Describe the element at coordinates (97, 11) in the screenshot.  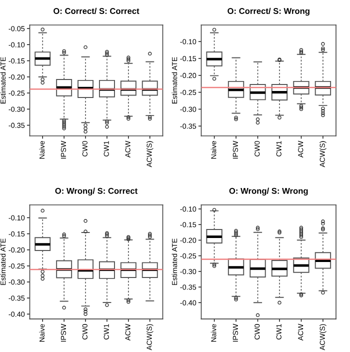
I see `chart-title: O: Correct/ S: Correct` at that location.